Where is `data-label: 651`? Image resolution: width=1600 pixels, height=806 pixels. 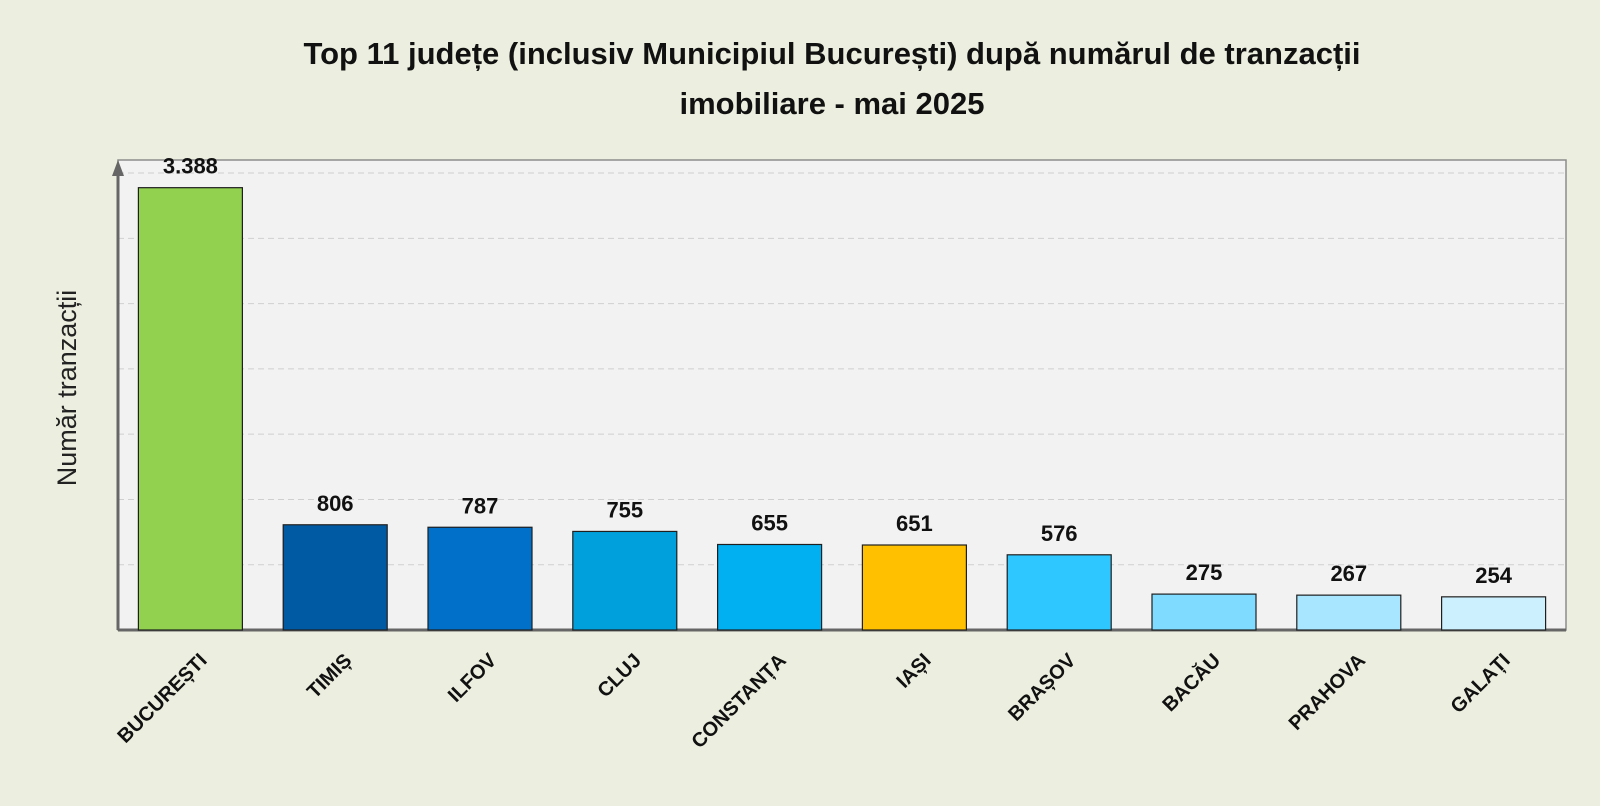 data-label: 651 is located at coordinates (914, 523).